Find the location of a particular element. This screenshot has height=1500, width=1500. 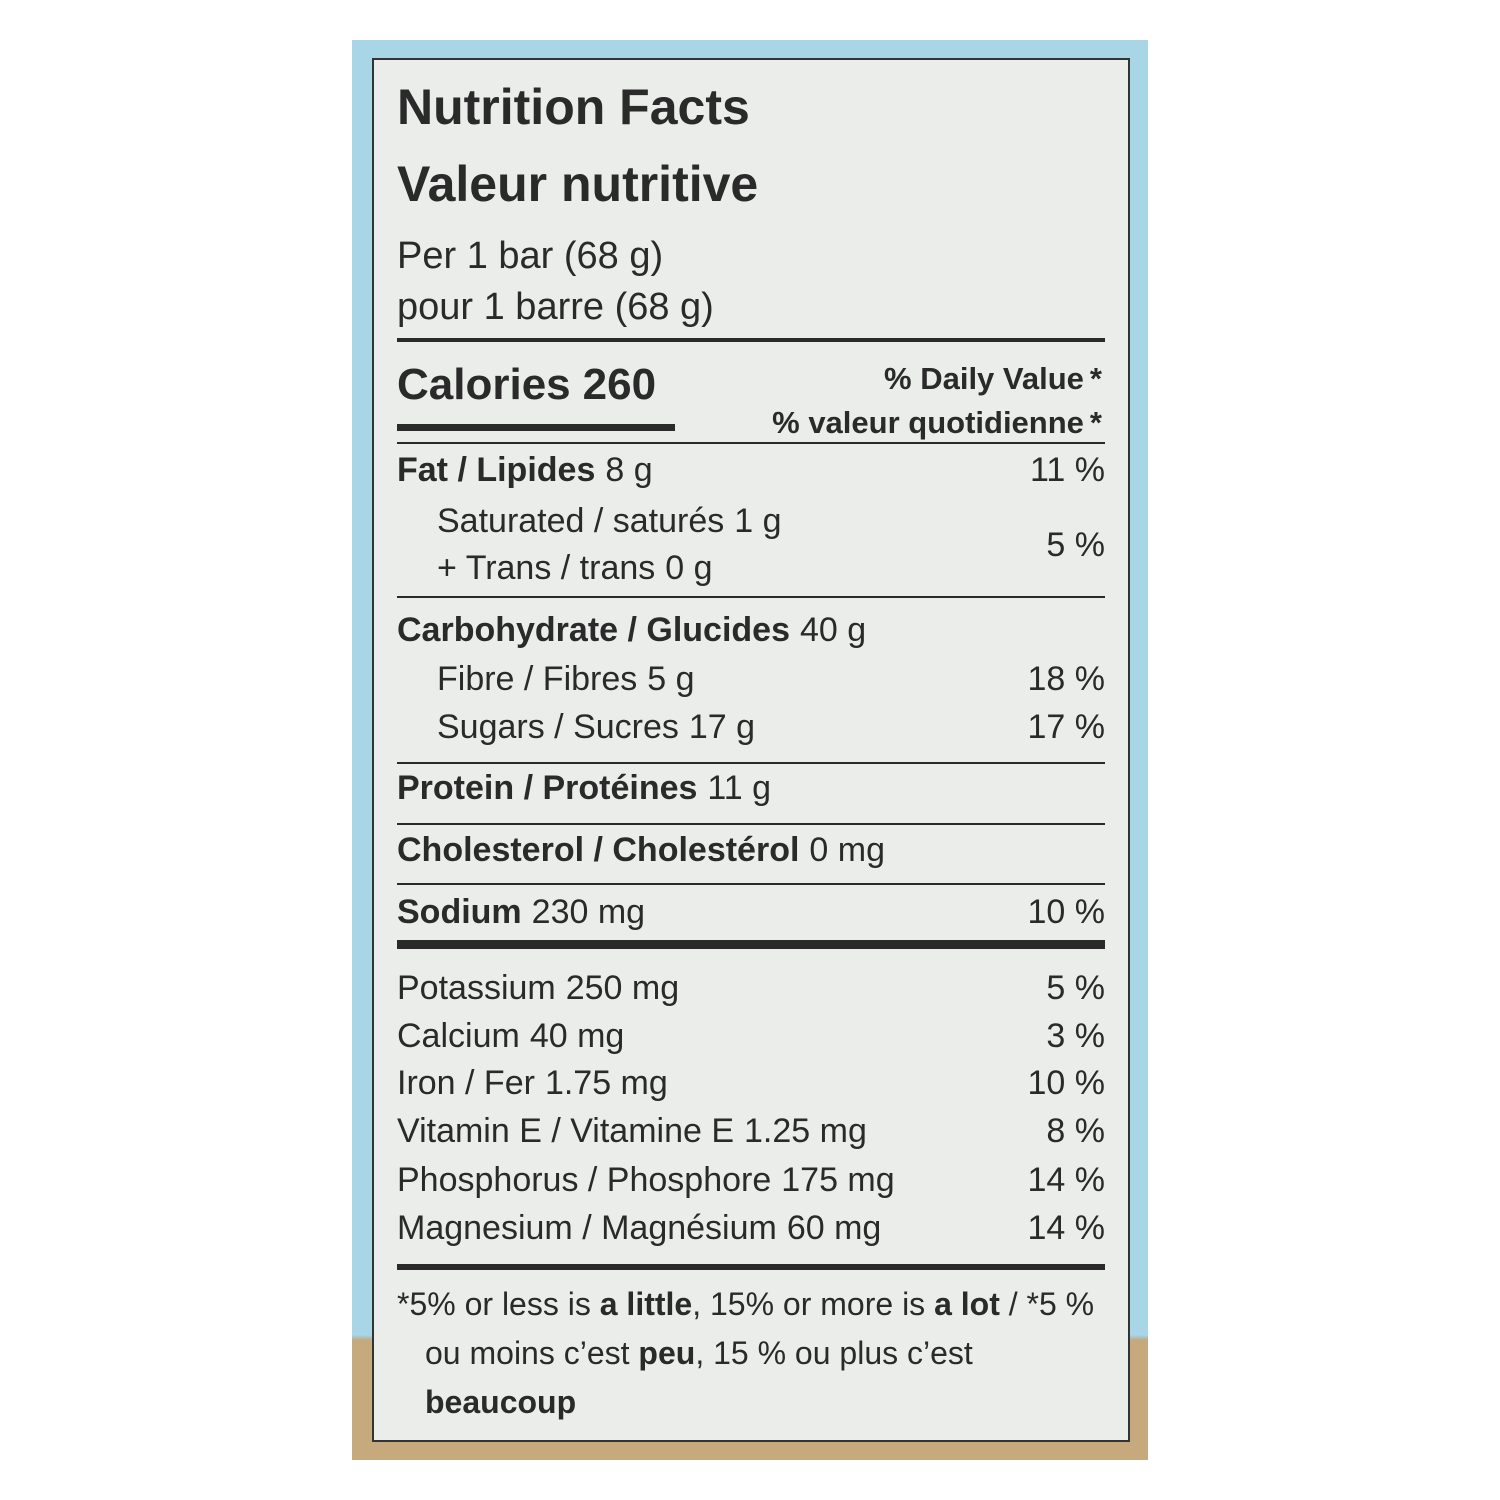

nutrient-amount: 0 g is located at coordinates (689, 568).